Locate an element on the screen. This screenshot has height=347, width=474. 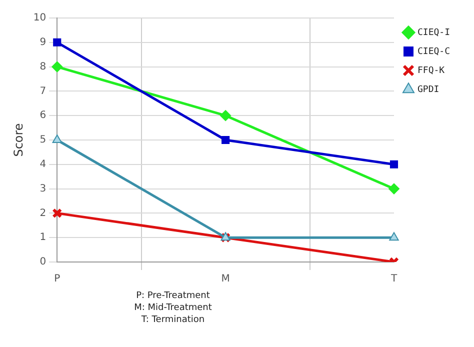
y-tick-label: 1 is located at coordinates (43, 238).